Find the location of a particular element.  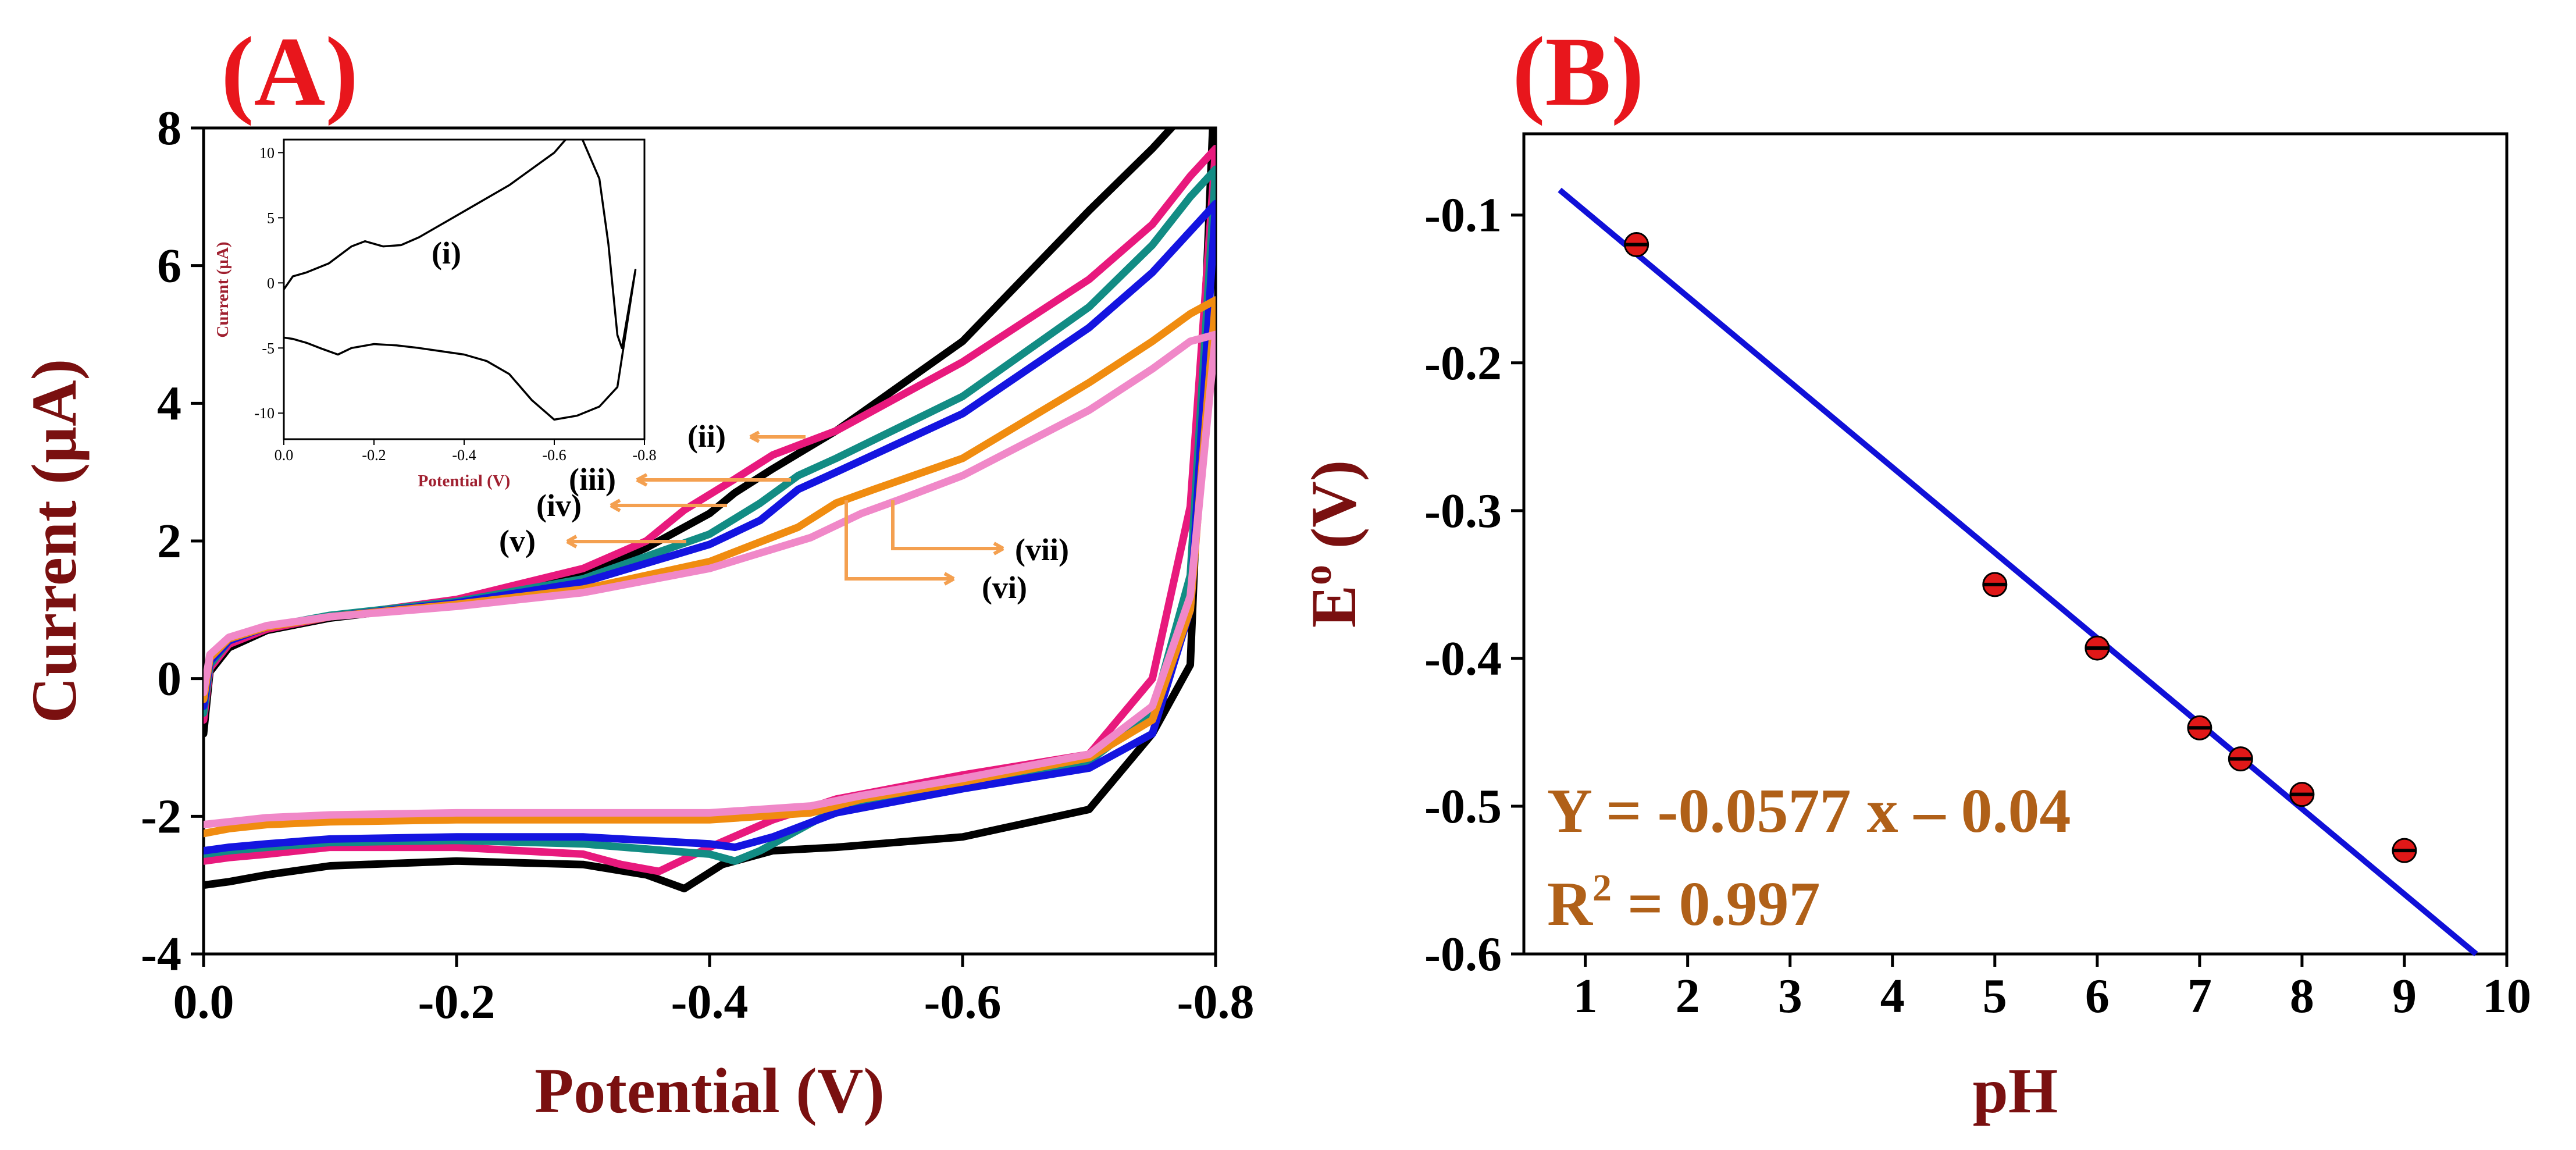

arrow-v is located at coordinates (626, 542).